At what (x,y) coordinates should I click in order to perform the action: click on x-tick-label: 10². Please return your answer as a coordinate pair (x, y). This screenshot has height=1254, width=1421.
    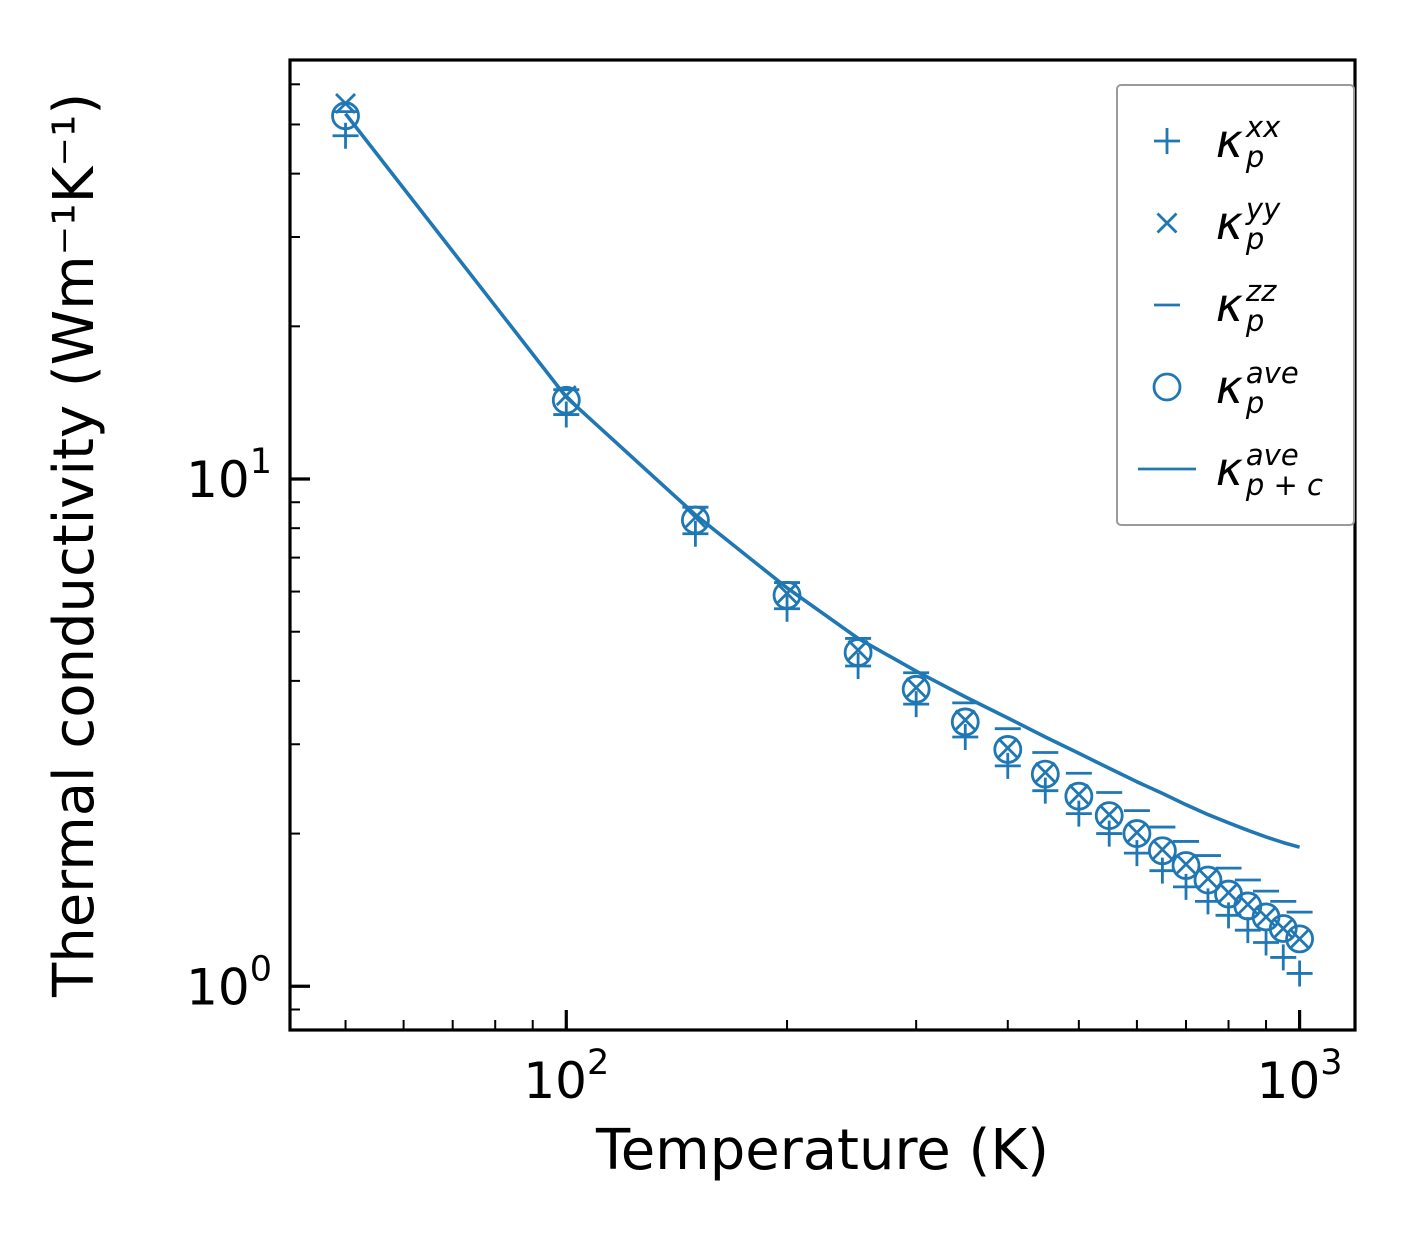
    Looking at the image, I should click on (566, 1076).